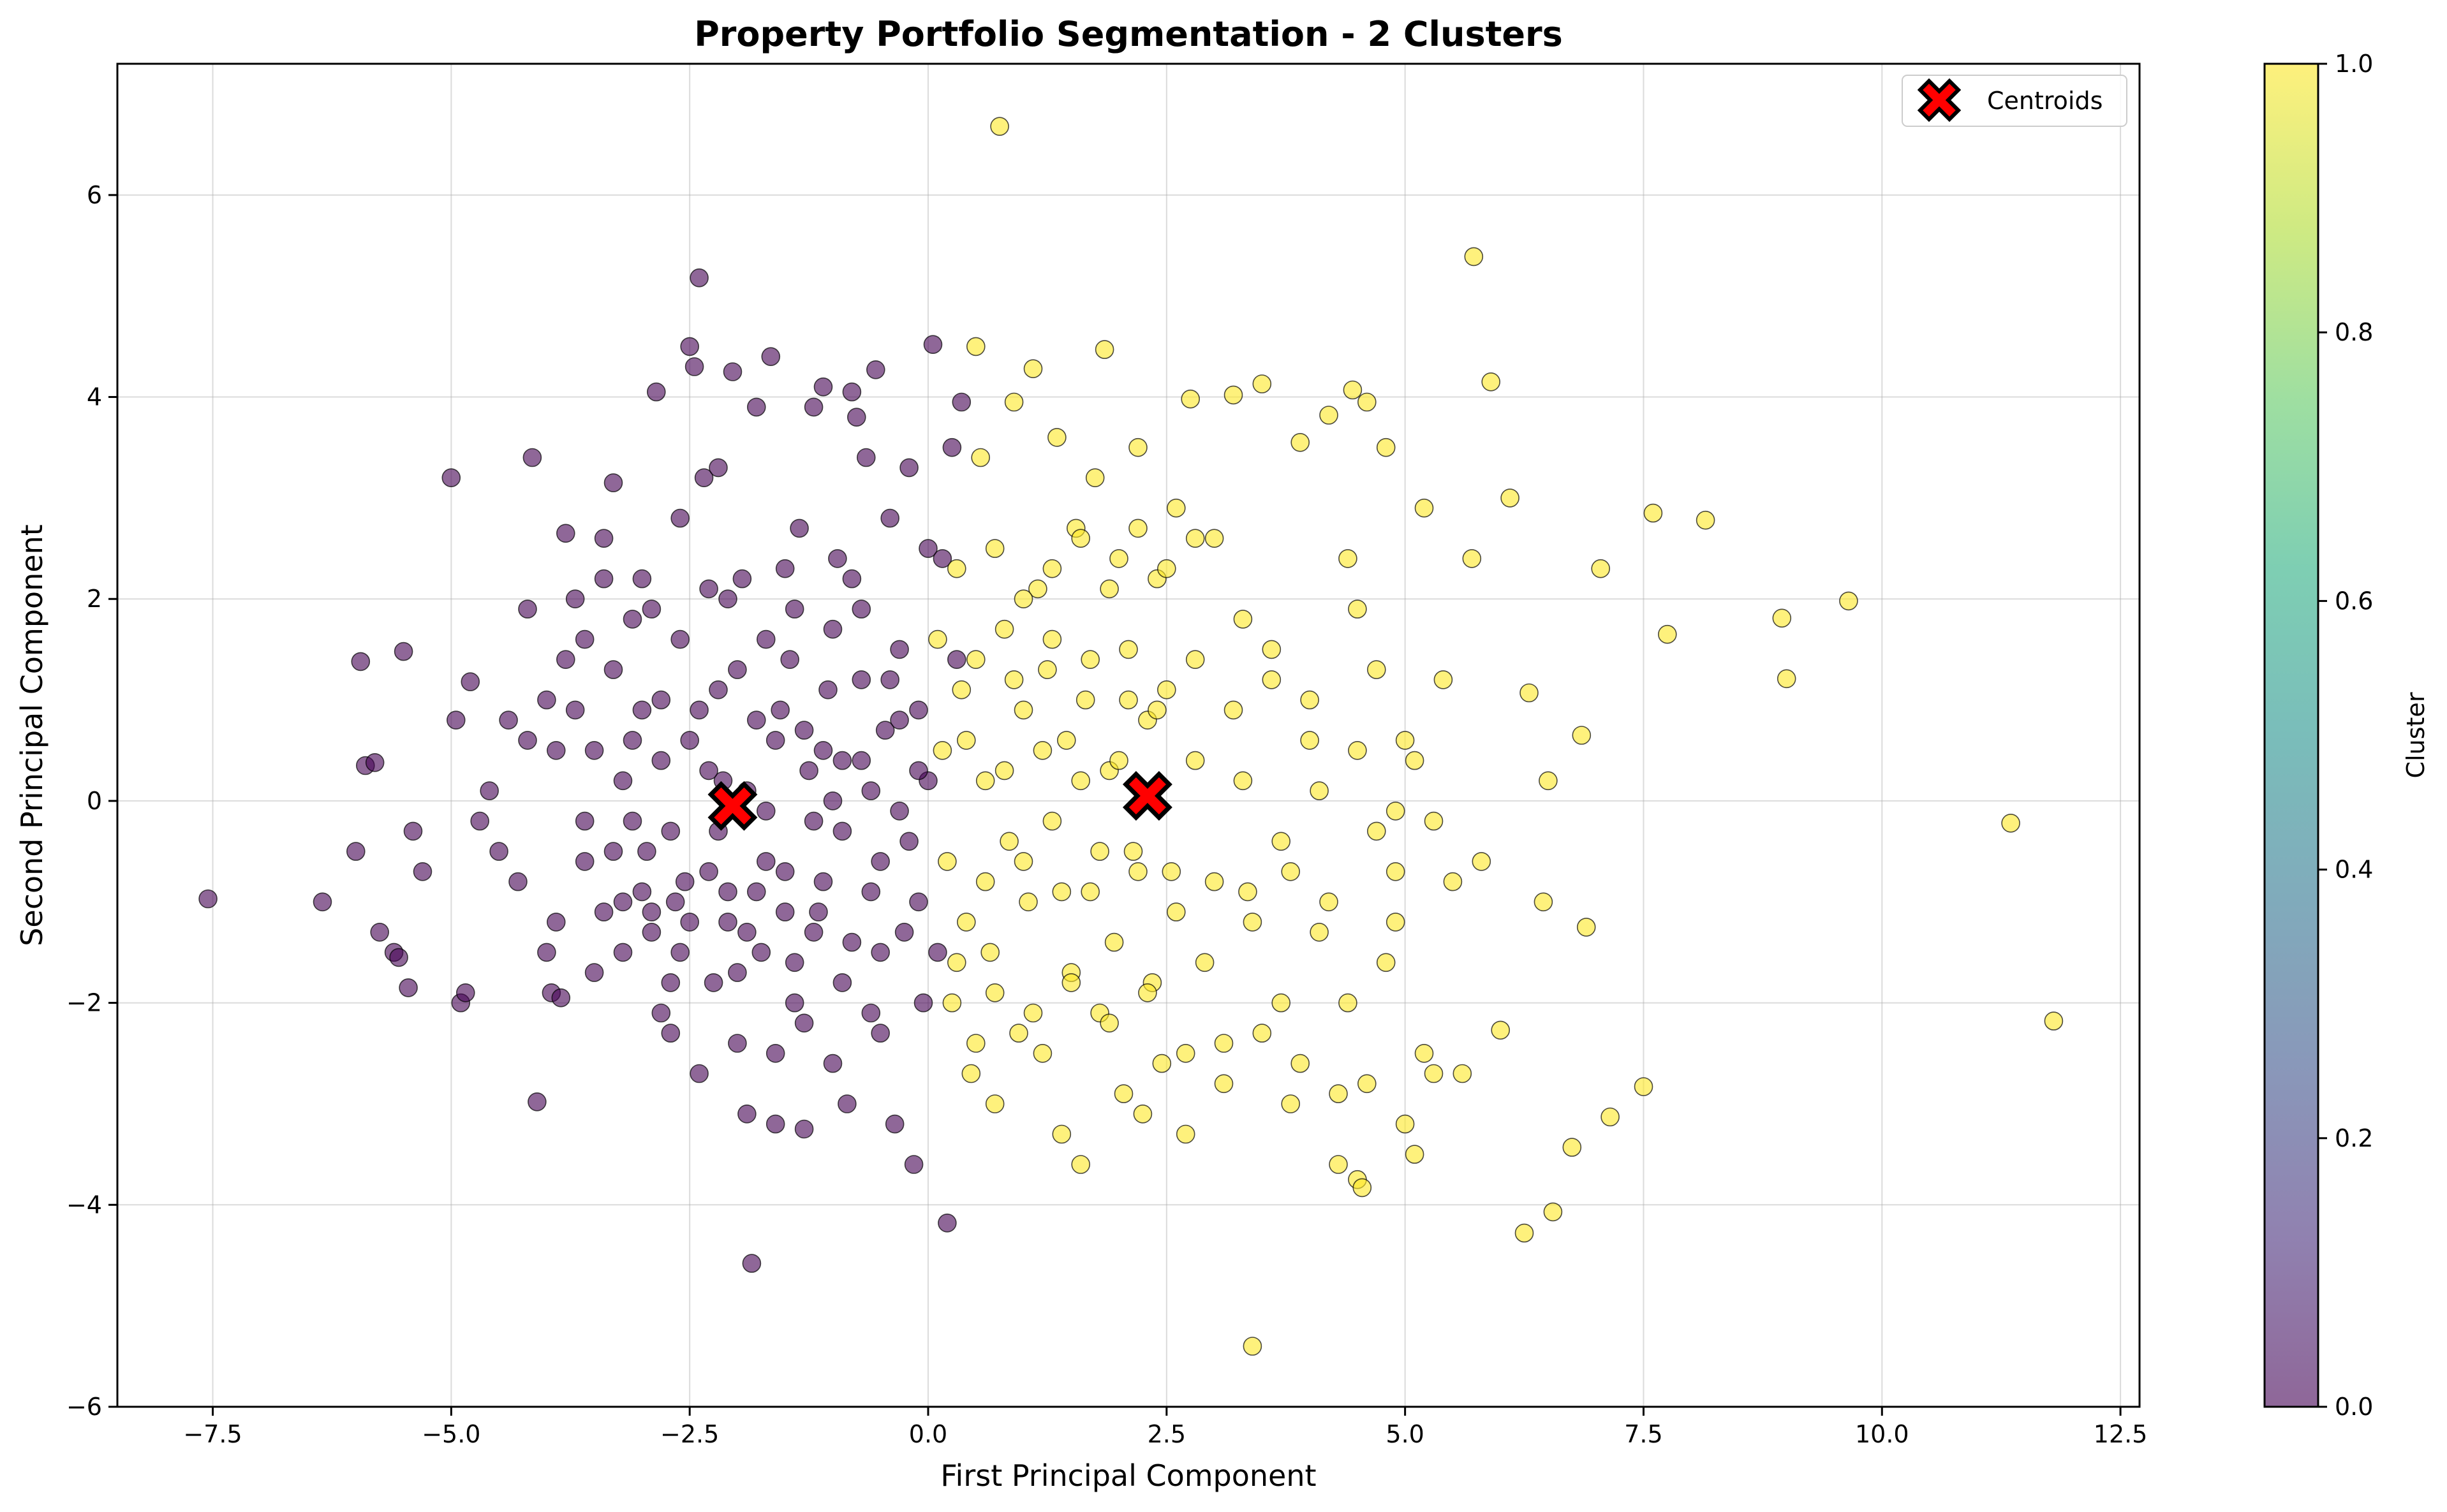 The image size is (2447, 1512). Describe the element at coordinates (2121, 1434) in the screenshot. I see `x-tick-label: 12.5` at that location.